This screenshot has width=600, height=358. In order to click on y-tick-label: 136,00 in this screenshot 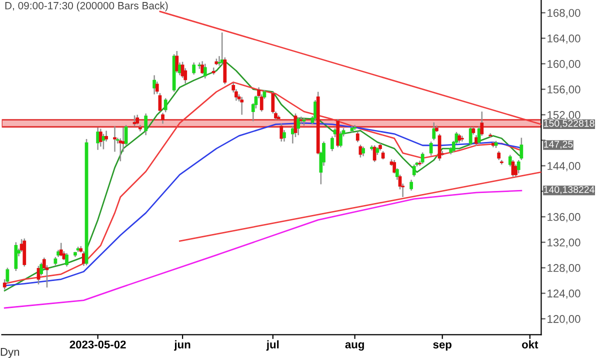, I will do `click(564, 217)`.